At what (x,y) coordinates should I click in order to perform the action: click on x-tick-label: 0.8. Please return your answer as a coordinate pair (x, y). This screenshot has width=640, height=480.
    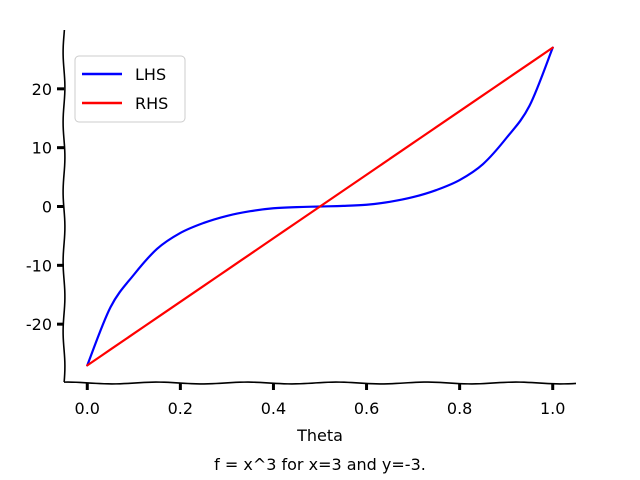
    Looking at the image, I should click on (459, 408).